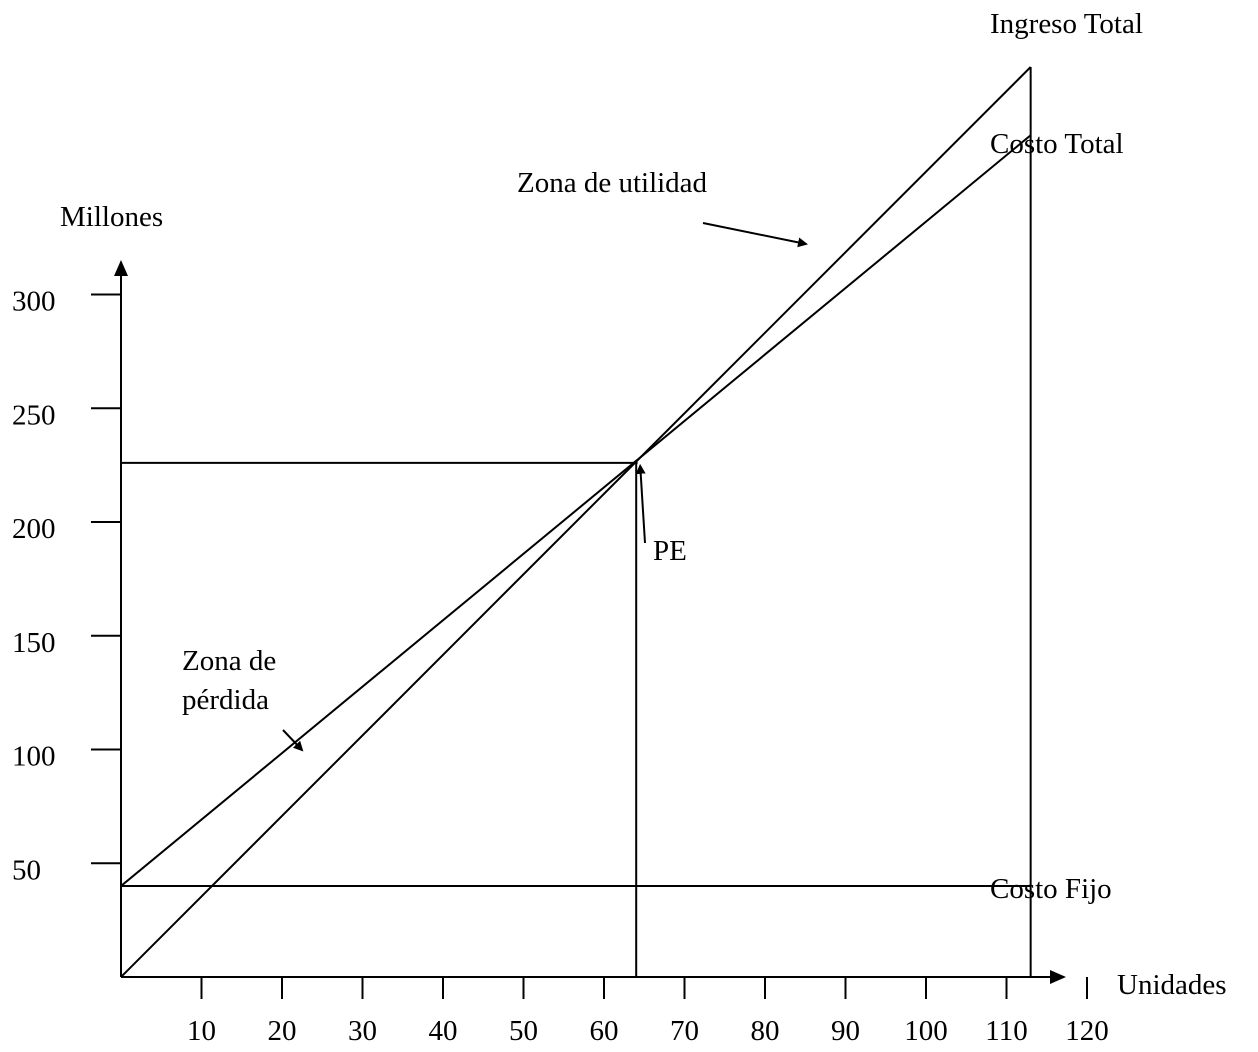 The width and height of the screenshot is (1258, 1052). What do you see at coordinates (26, 870) in the screenshot?
I see `y-tick-label: 50` at bounding box center [26, 870].